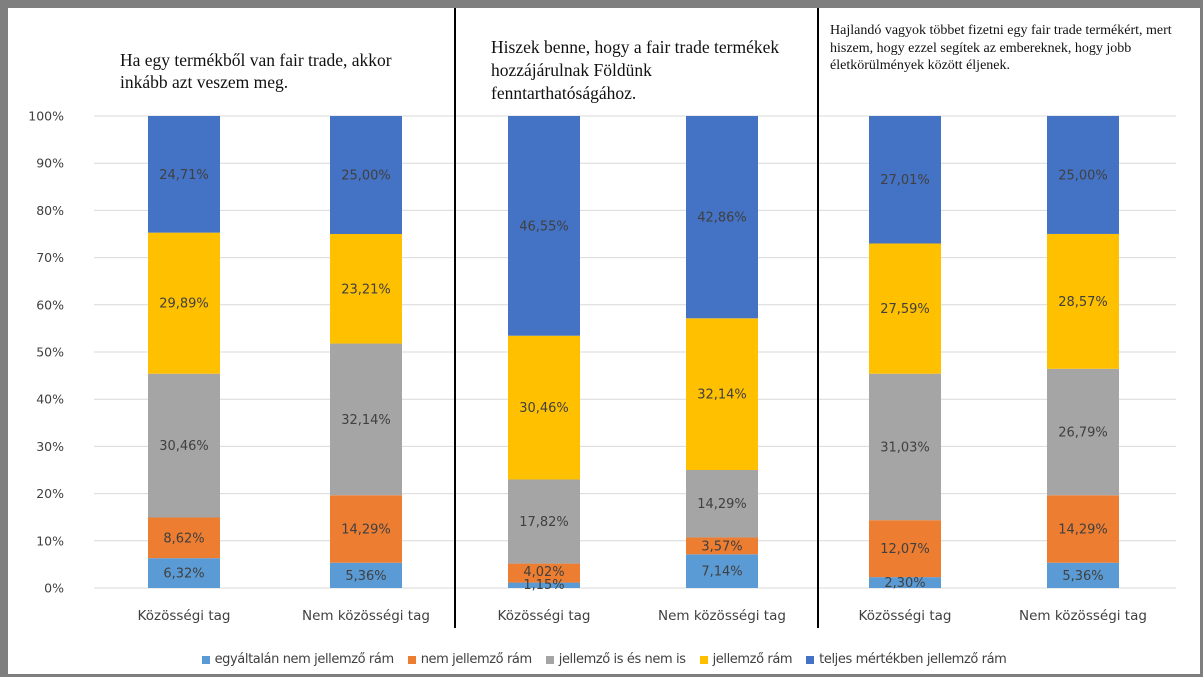 This screenshot has width=1203, height=677. Describe the element at coordinates (50, 540) in the screenshot. I see `y-tick-label: 10%` at that location.